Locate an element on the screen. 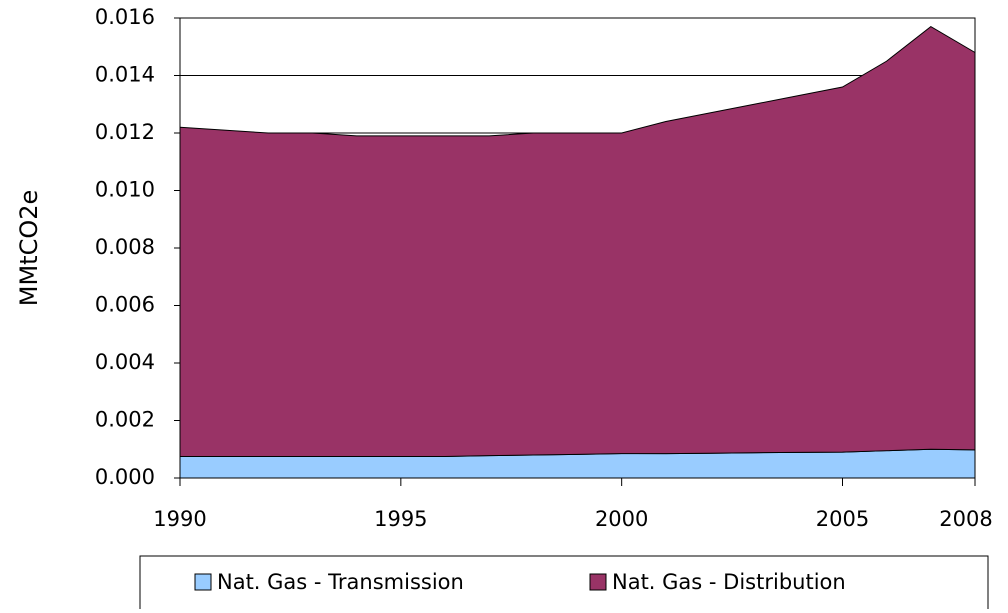 This screenshot has width=1008, height=613. y-tick-label: 0.008 is located at coordinates (125, 247).